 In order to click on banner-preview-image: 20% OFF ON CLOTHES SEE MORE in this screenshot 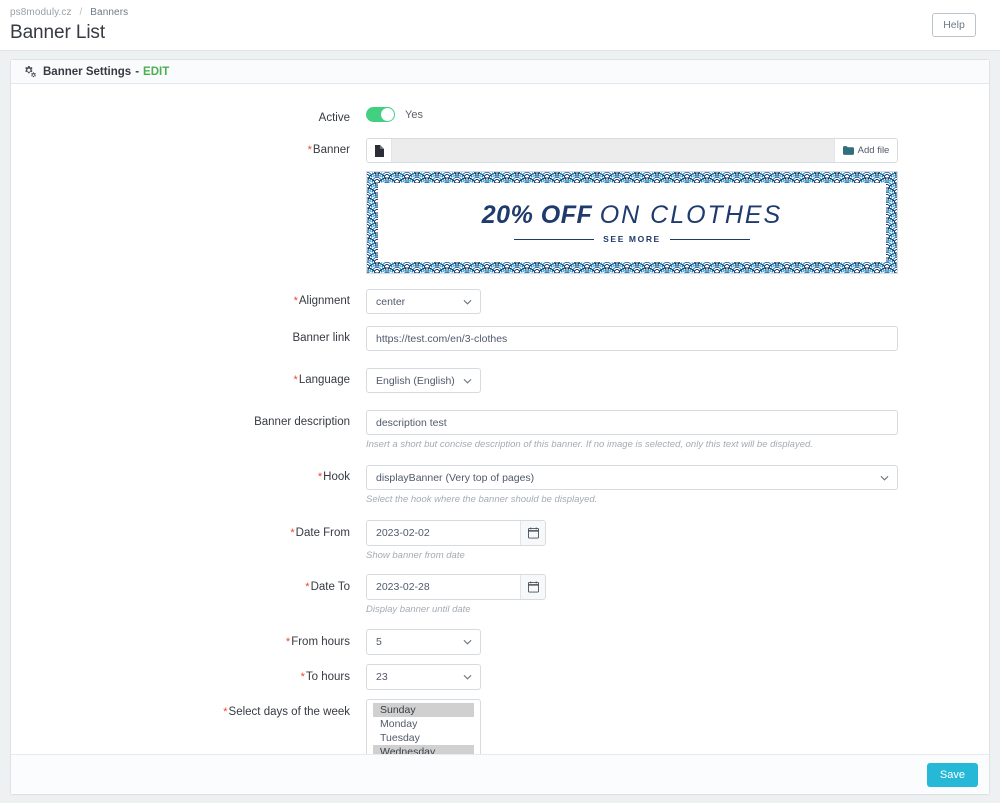, I will do `click(632, 222)`.